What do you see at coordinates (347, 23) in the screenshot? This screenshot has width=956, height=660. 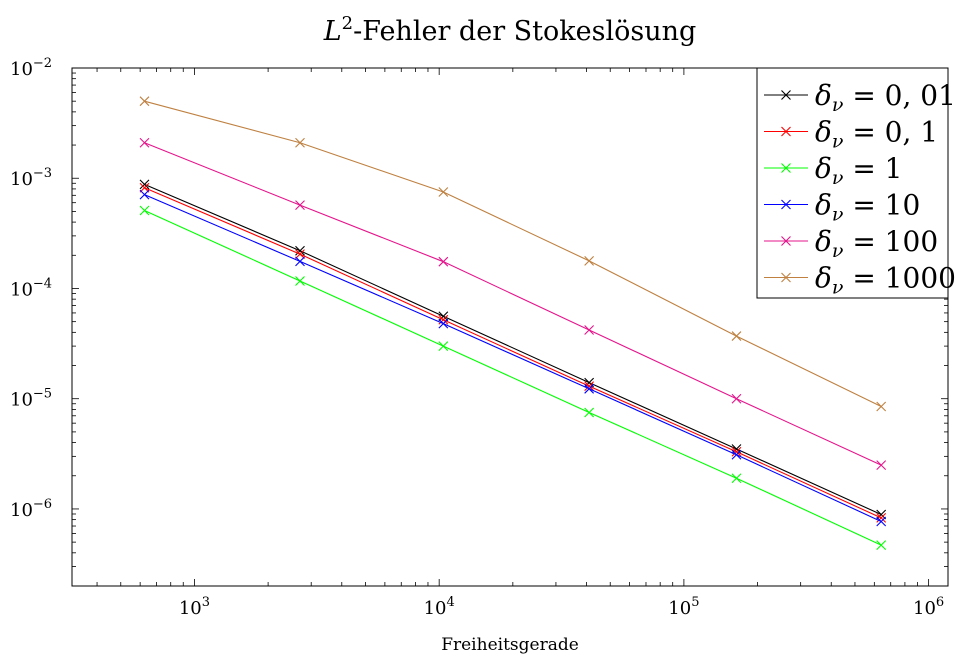 I see `title-superscript: 2` at bounding box center [347, 23].